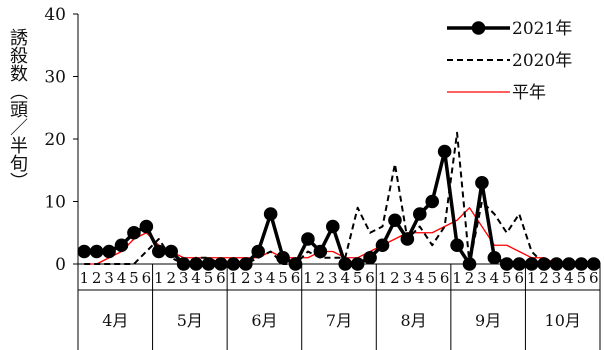 Image resolution: width=604 pixels, height=350 pixels. I want to click on month-label: 6月, so click(264, 320).